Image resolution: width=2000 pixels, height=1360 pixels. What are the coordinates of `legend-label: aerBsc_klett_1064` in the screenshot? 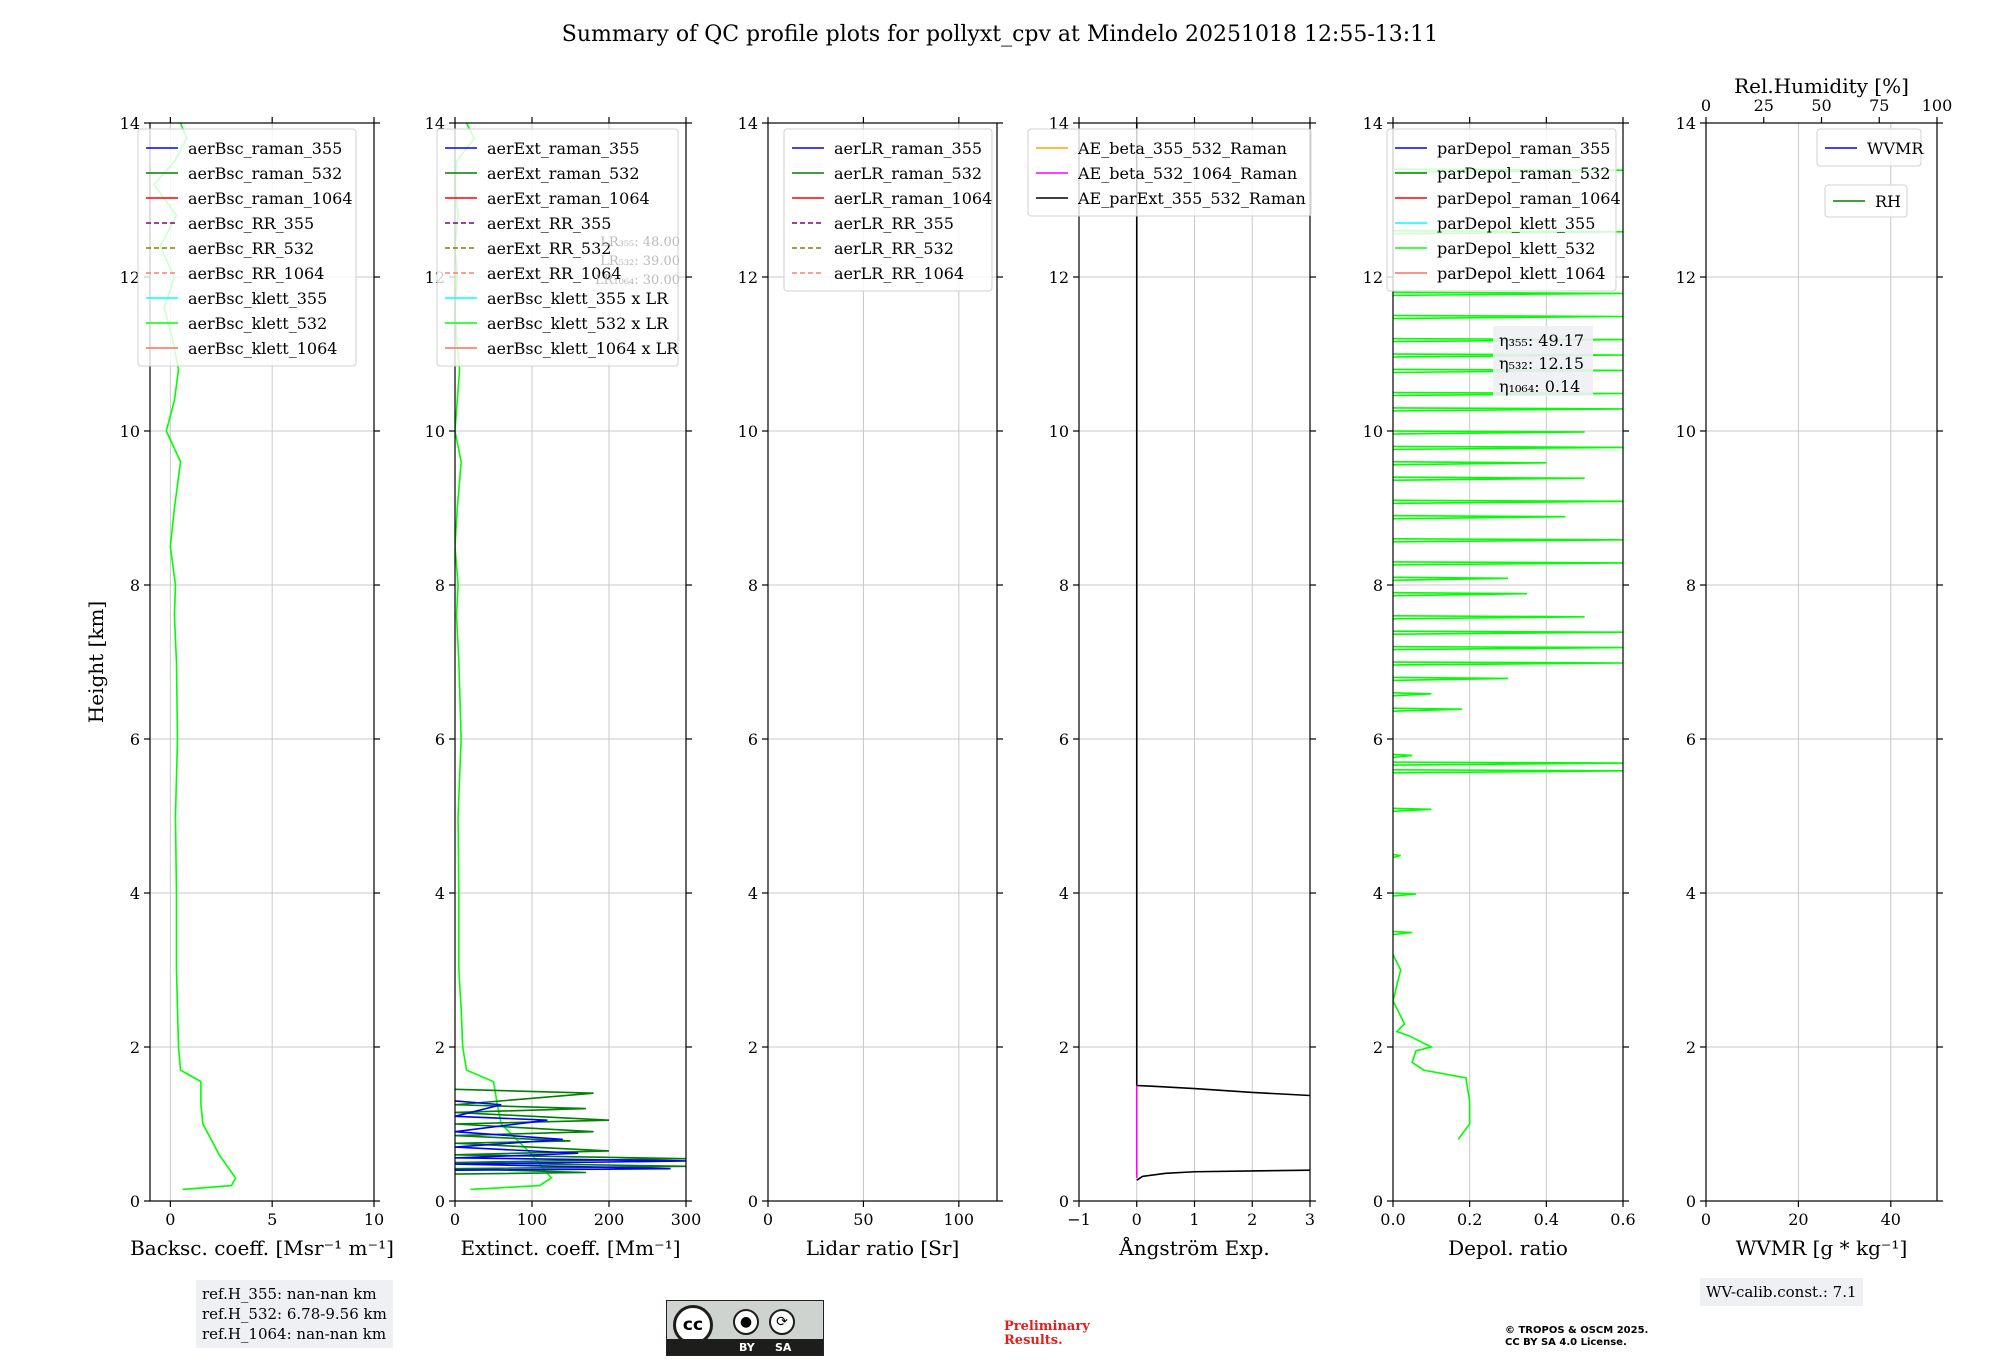 It's located at (262, 348).